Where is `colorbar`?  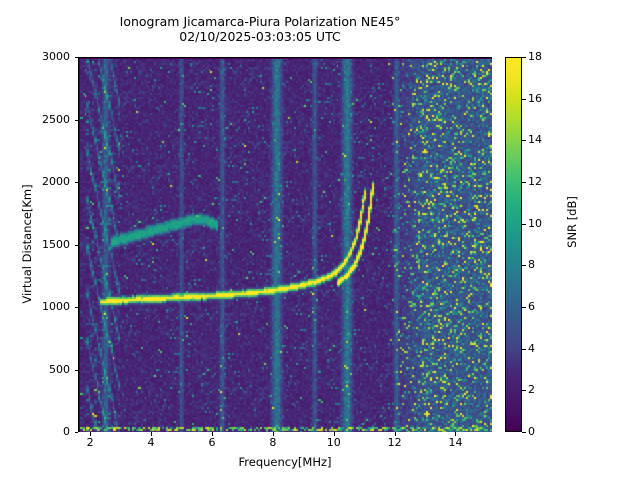
colorbar is located at coordinates (513, 244).